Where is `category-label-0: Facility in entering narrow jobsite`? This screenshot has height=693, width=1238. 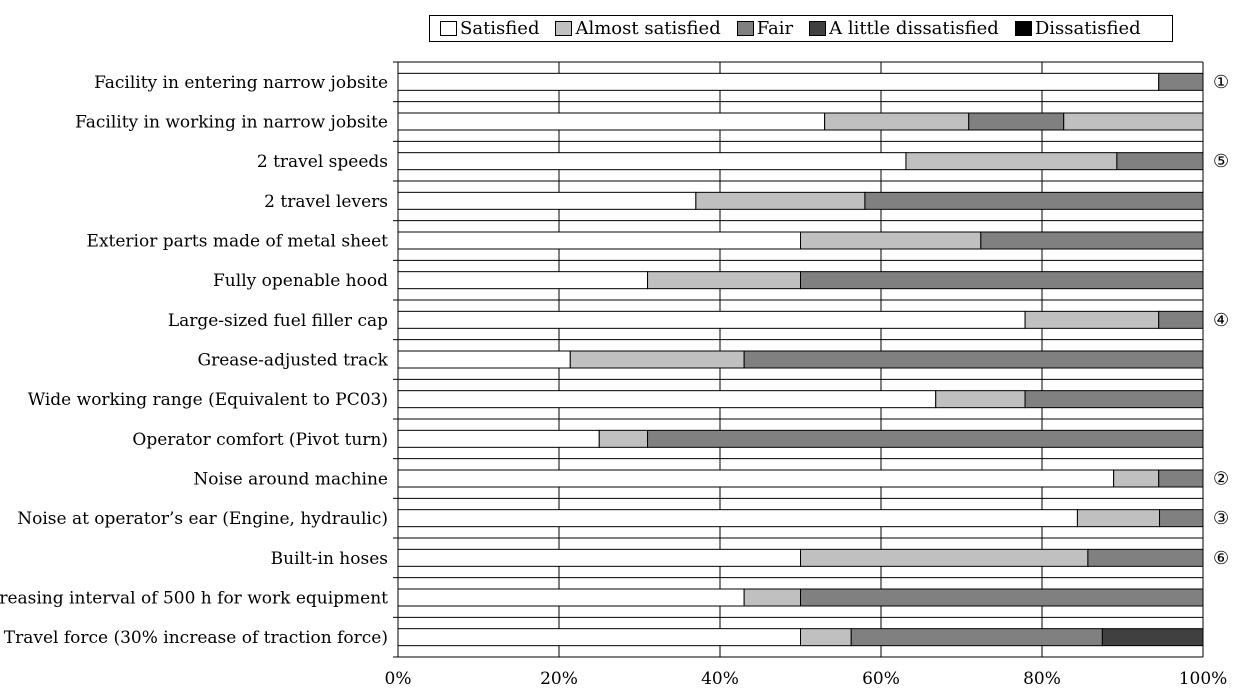 category-label-0: Facility in entering narrow jobsite is located at coordinates (241, 83).